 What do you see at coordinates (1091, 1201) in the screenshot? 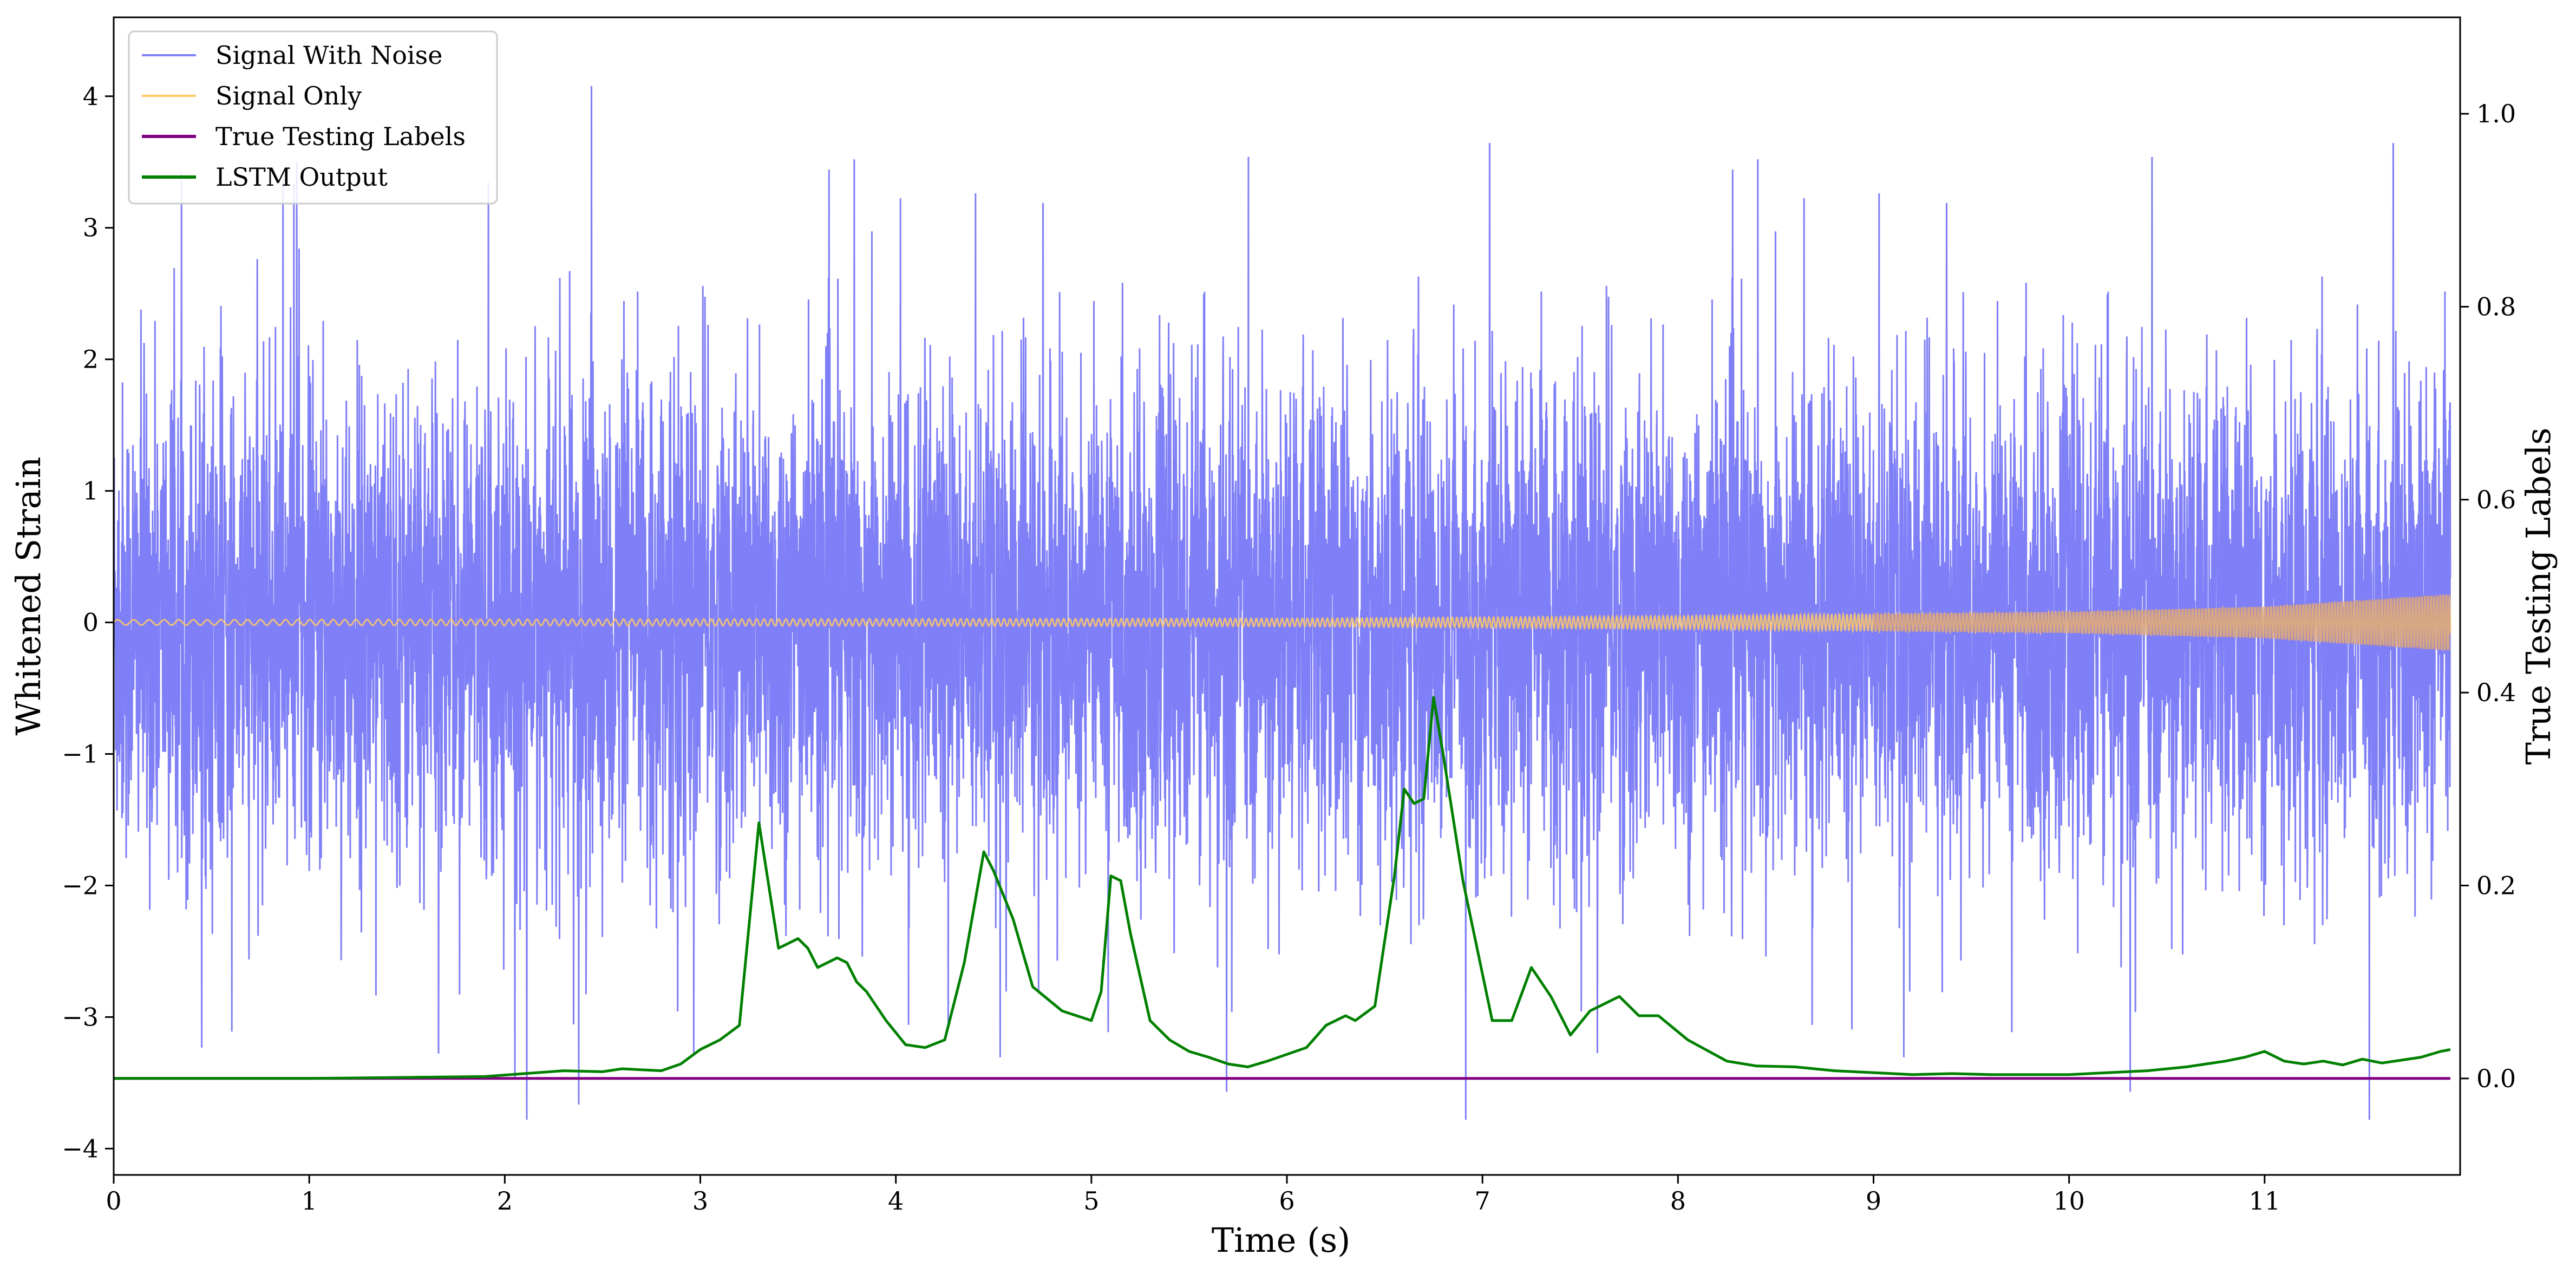
I see `x-tick-label: 5` at bounding box center [1091, 1201].